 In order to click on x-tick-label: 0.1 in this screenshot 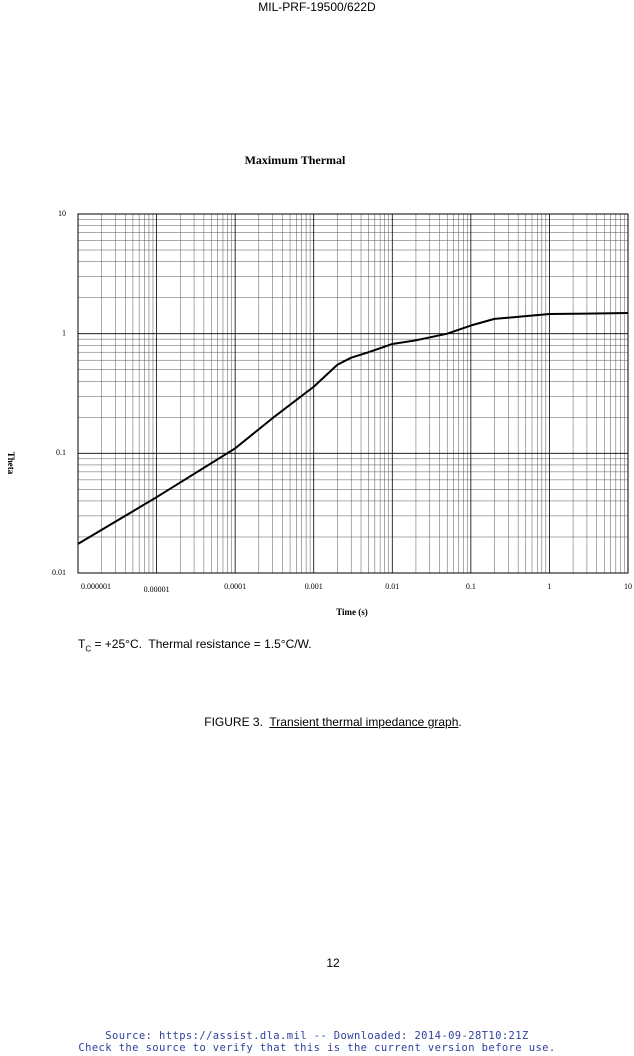, I will do `click(471, 586)`.